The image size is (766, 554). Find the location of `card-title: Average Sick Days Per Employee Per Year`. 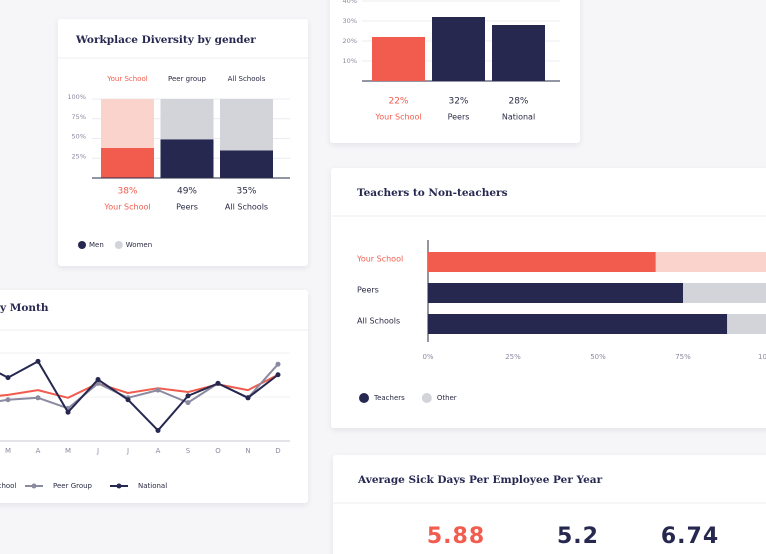

card-title: Average Sick Days Per Employee Per Year is located at coordinates (480, 480).